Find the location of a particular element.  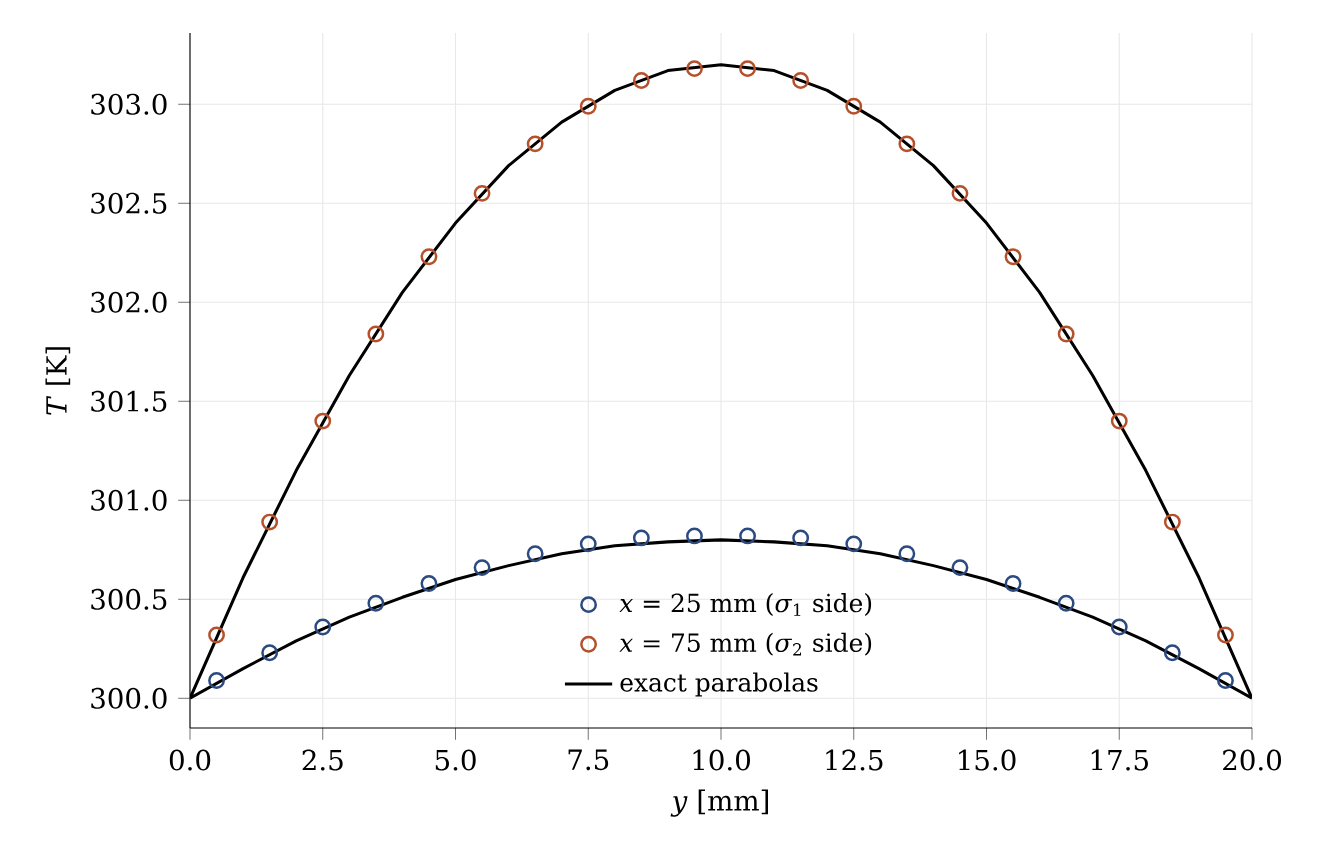

x-axis-title: y [mm] is located at coordinates (719, 803).